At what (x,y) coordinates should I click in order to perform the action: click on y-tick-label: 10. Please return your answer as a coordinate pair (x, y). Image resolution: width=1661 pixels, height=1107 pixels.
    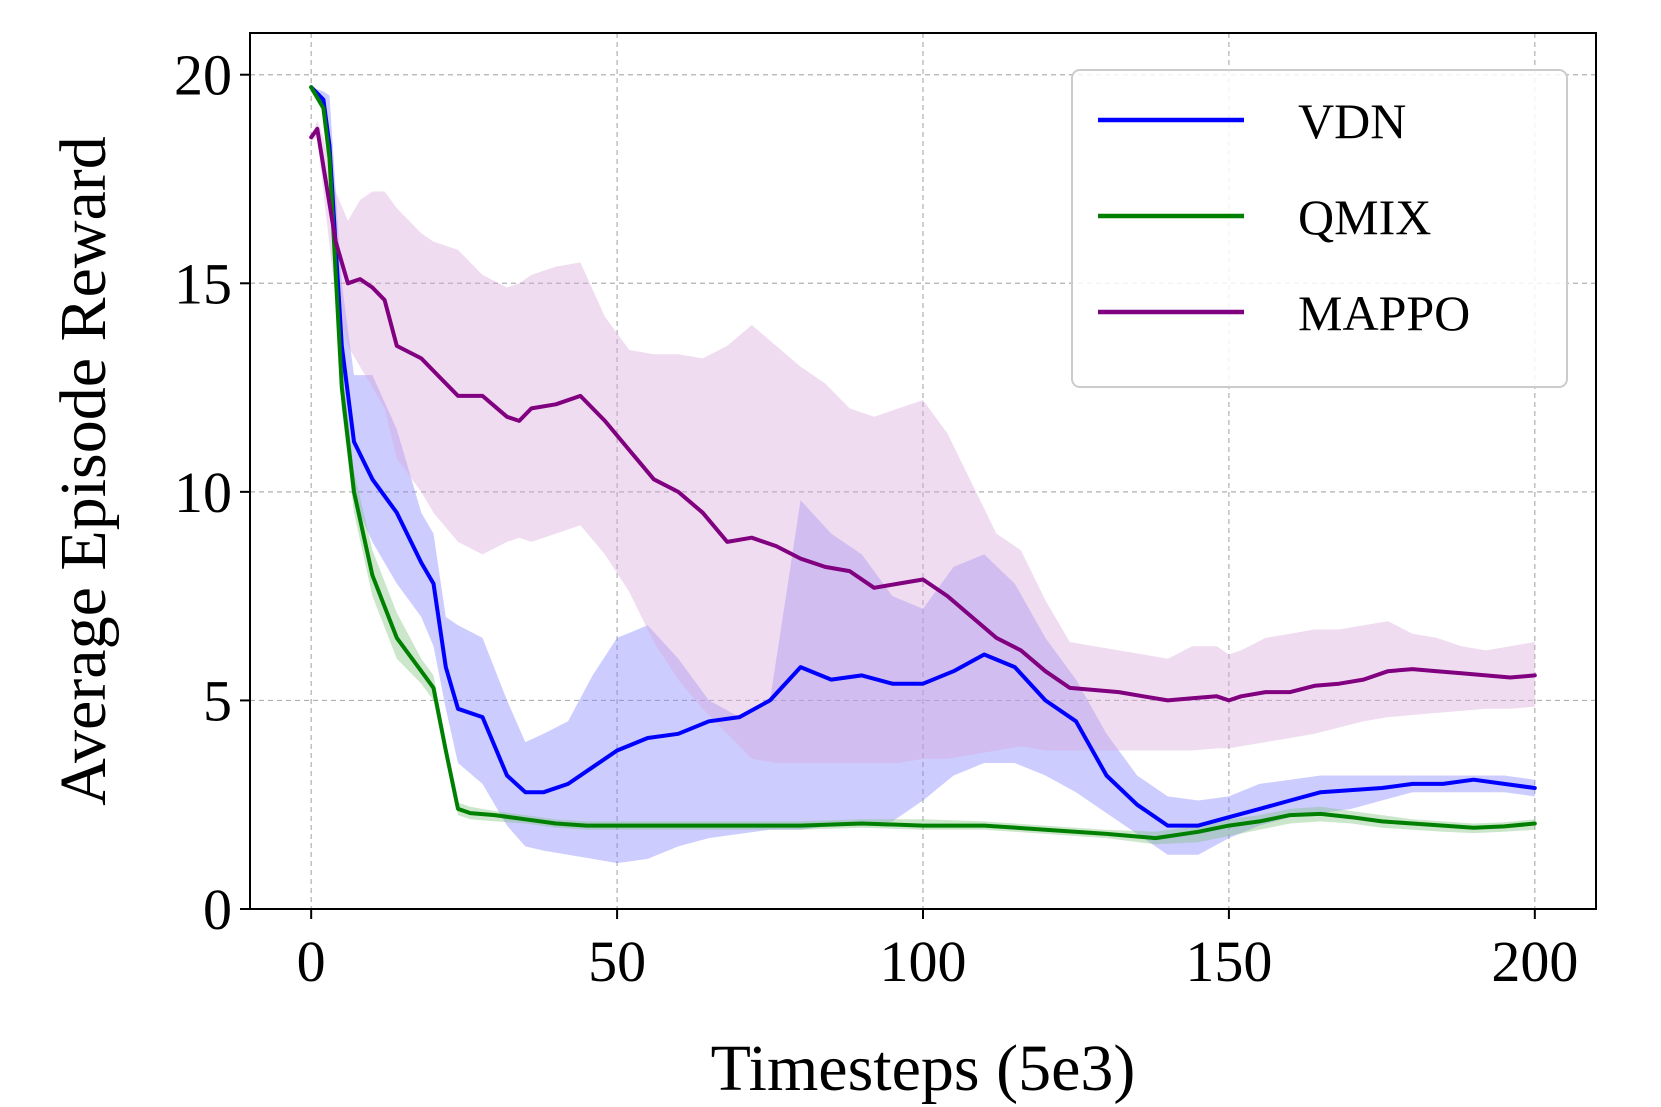
    Looking at the image, I should click on (203, 492).